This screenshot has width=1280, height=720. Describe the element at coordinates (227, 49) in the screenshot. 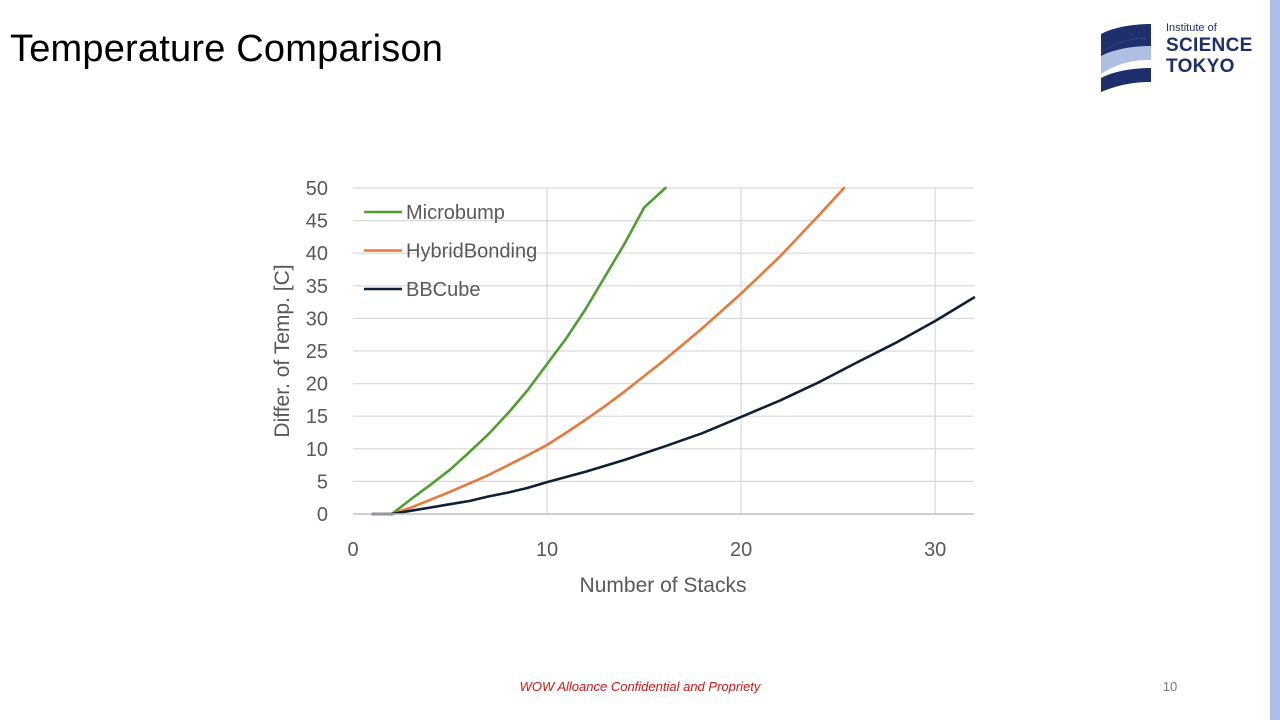

I see `slide-title: Temperature Comparison` at that location.